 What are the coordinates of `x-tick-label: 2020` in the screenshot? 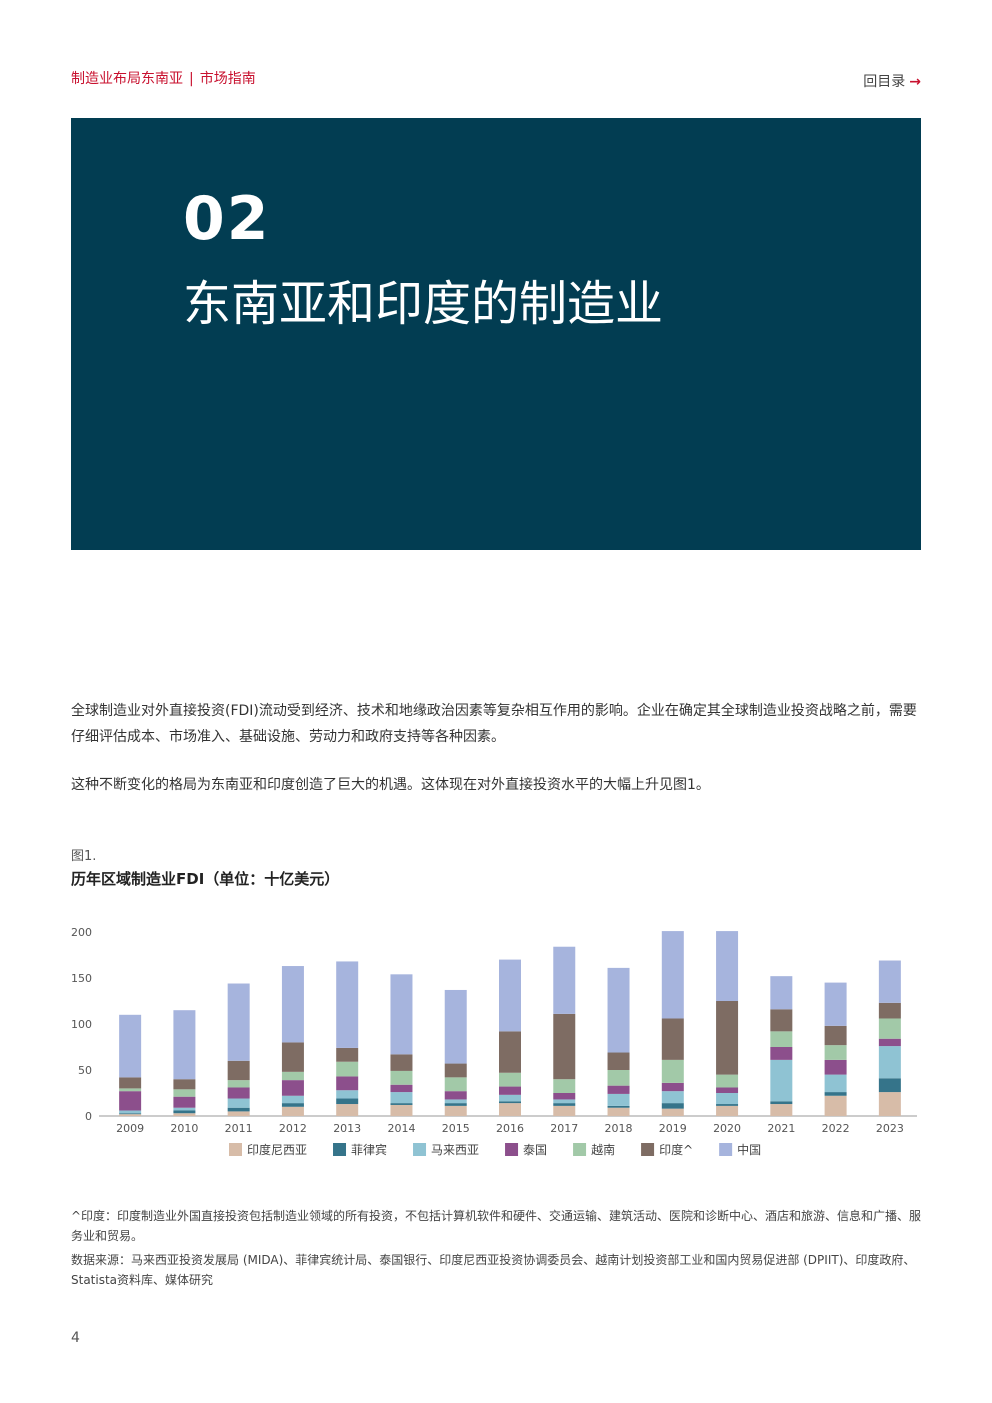 It's located at (727, 1128).